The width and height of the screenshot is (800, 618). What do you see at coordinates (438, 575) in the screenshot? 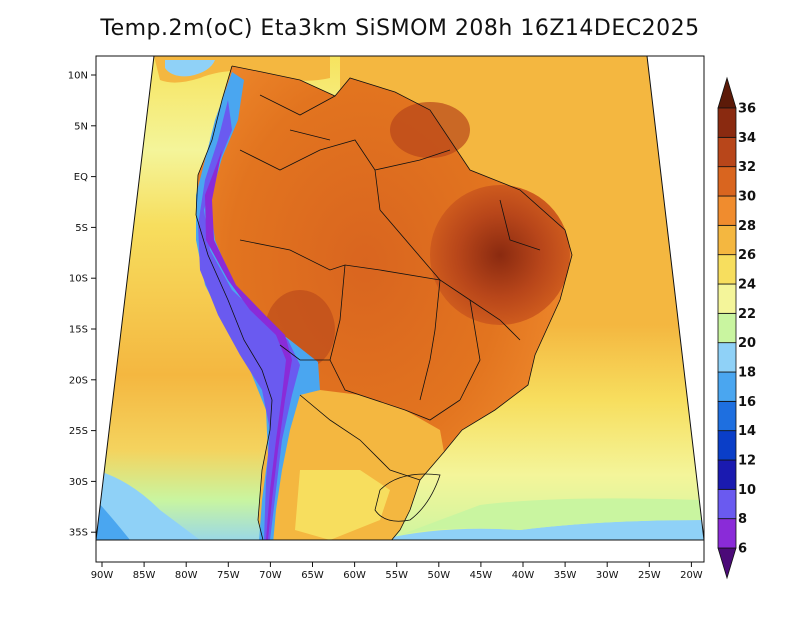
I see `x-tick-label: 50W` at bounding box center [438, 575].